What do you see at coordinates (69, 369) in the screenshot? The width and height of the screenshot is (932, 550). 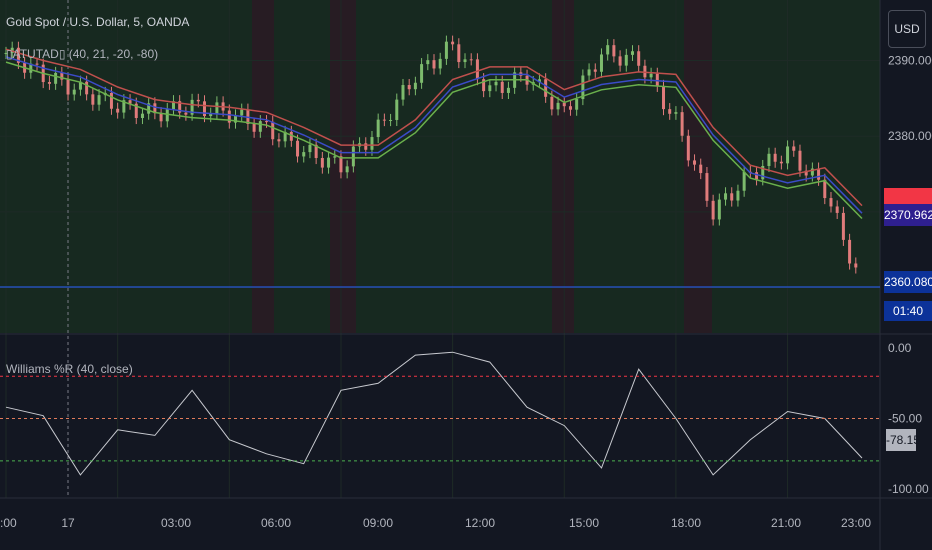 I see `oscillator-label: Williams %R (40, close)` at bounding box center [69, 369].